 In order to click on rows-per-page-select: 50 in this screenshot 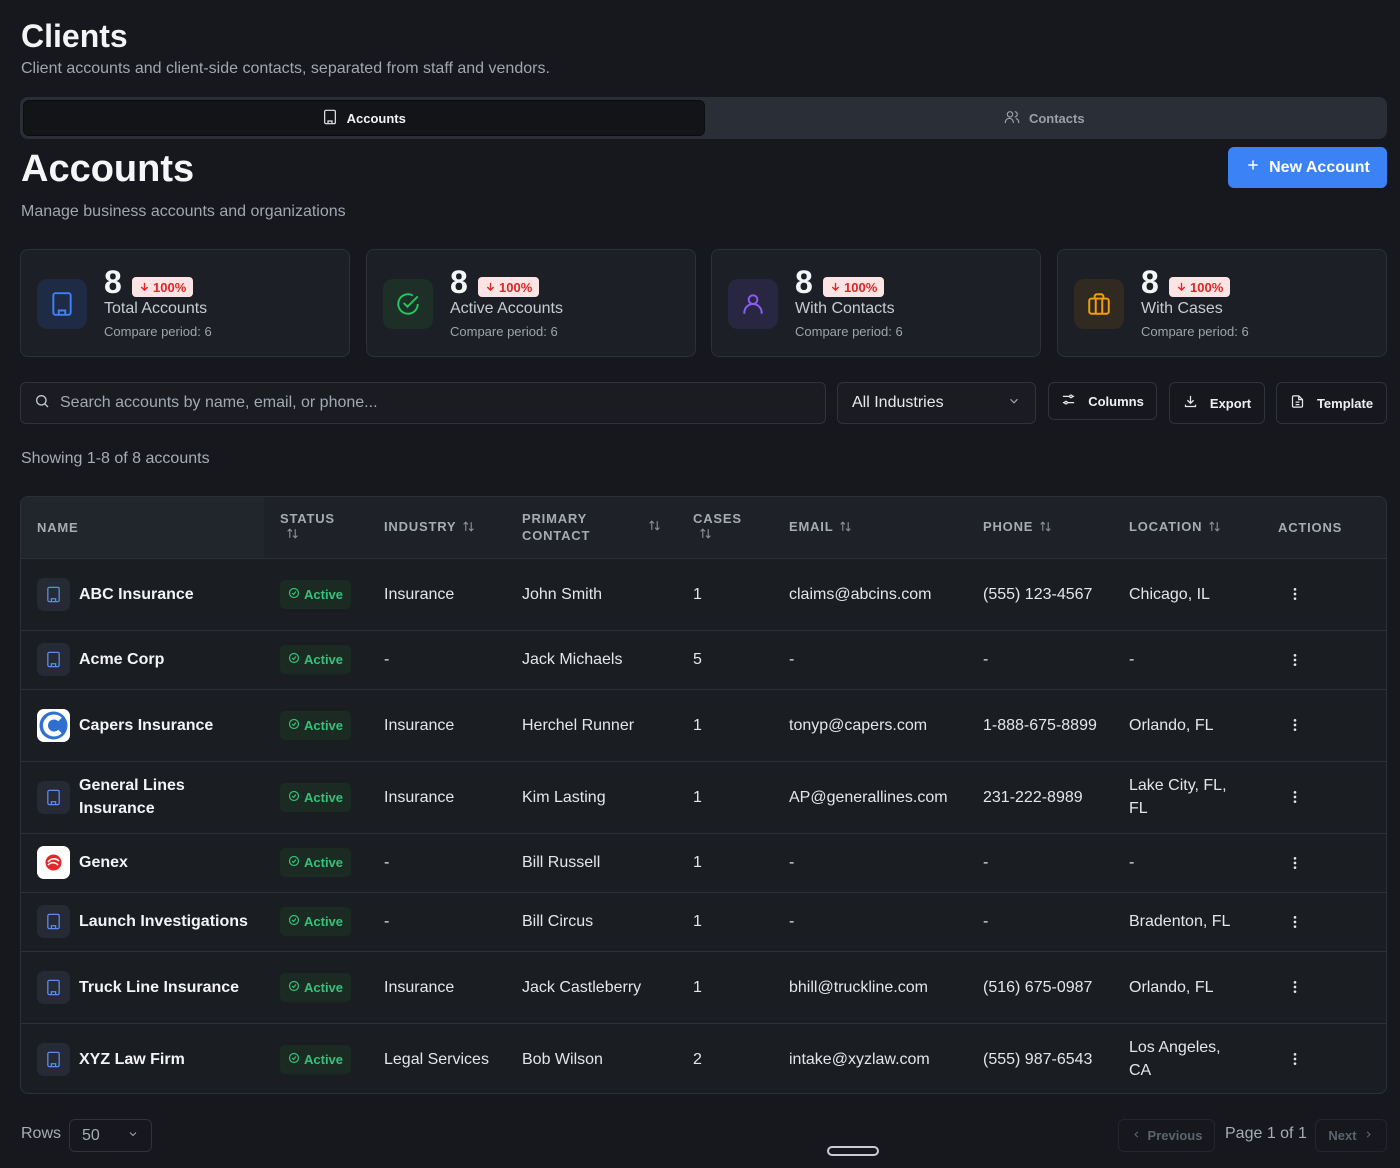, I will do `click(110, 1135)`.